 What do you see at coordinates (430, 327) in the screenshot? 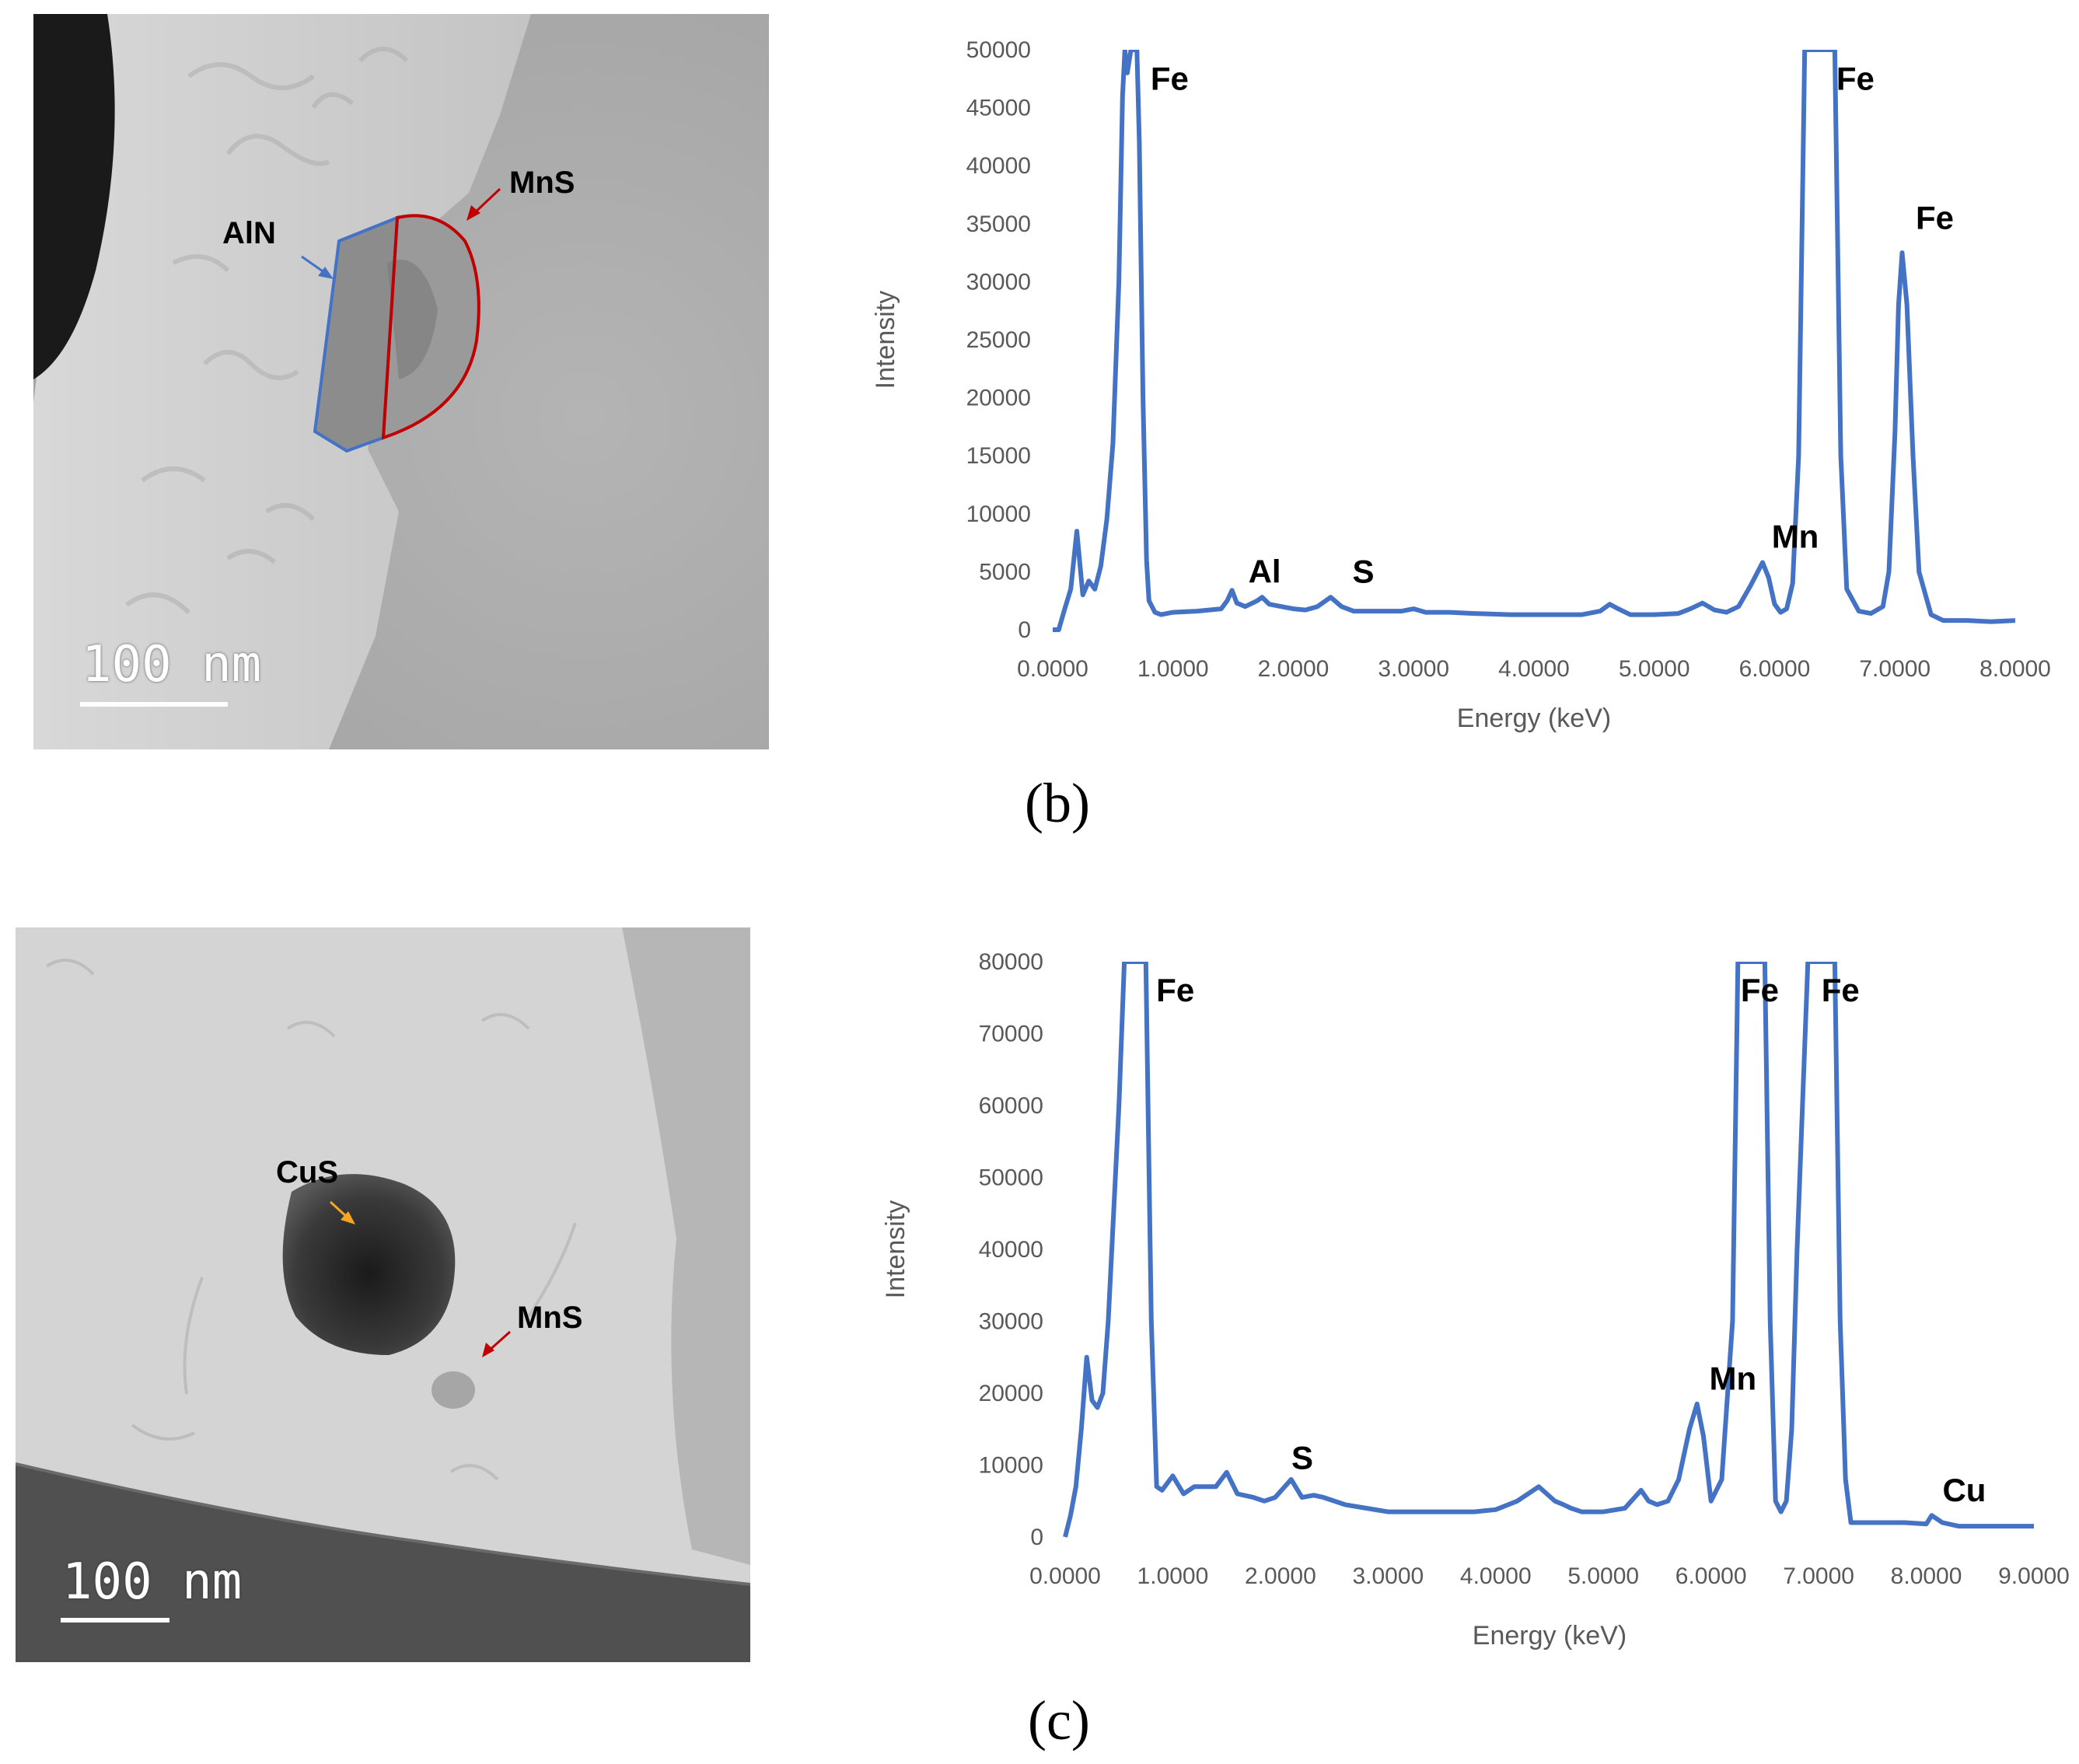
I see `mns-outline` at bounding box center [430, 327].